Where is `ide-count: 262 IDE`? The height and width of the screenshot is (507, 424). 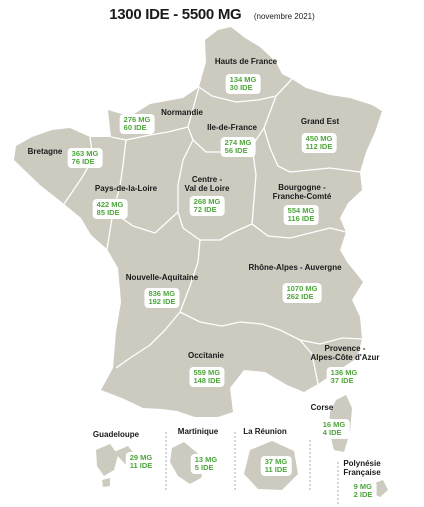
ide-count: 262 IDE is located at coordinates (300, 296).